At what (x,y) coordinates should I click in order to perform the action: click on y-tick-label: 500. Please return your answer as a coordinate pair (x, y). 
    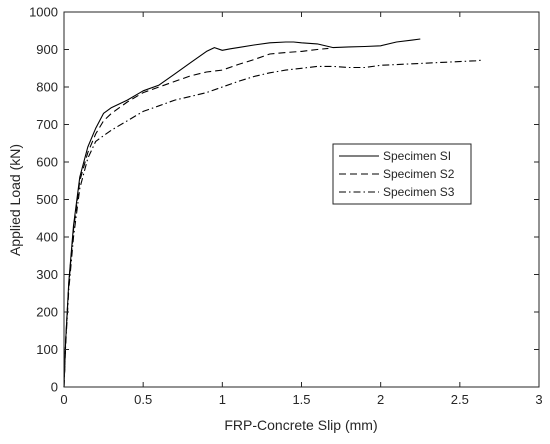
    Looking at the image, I should click on (47, 199).